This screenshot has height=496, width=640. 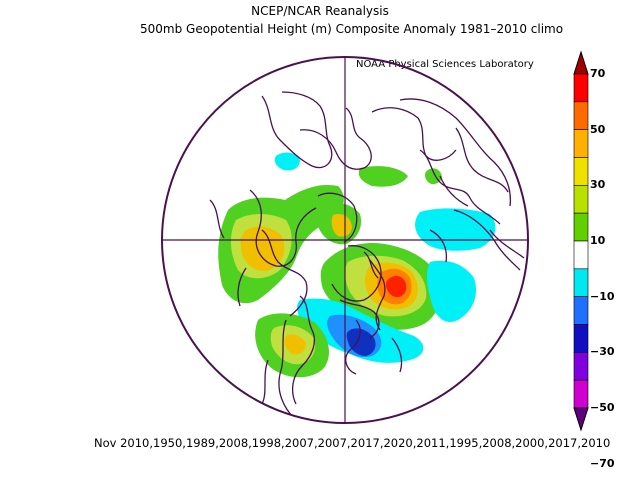 What do you see at coordinates (598, 73) in the screenshot?
I see `colorbar-tick-label: 70` at bounding box center [598, 73].